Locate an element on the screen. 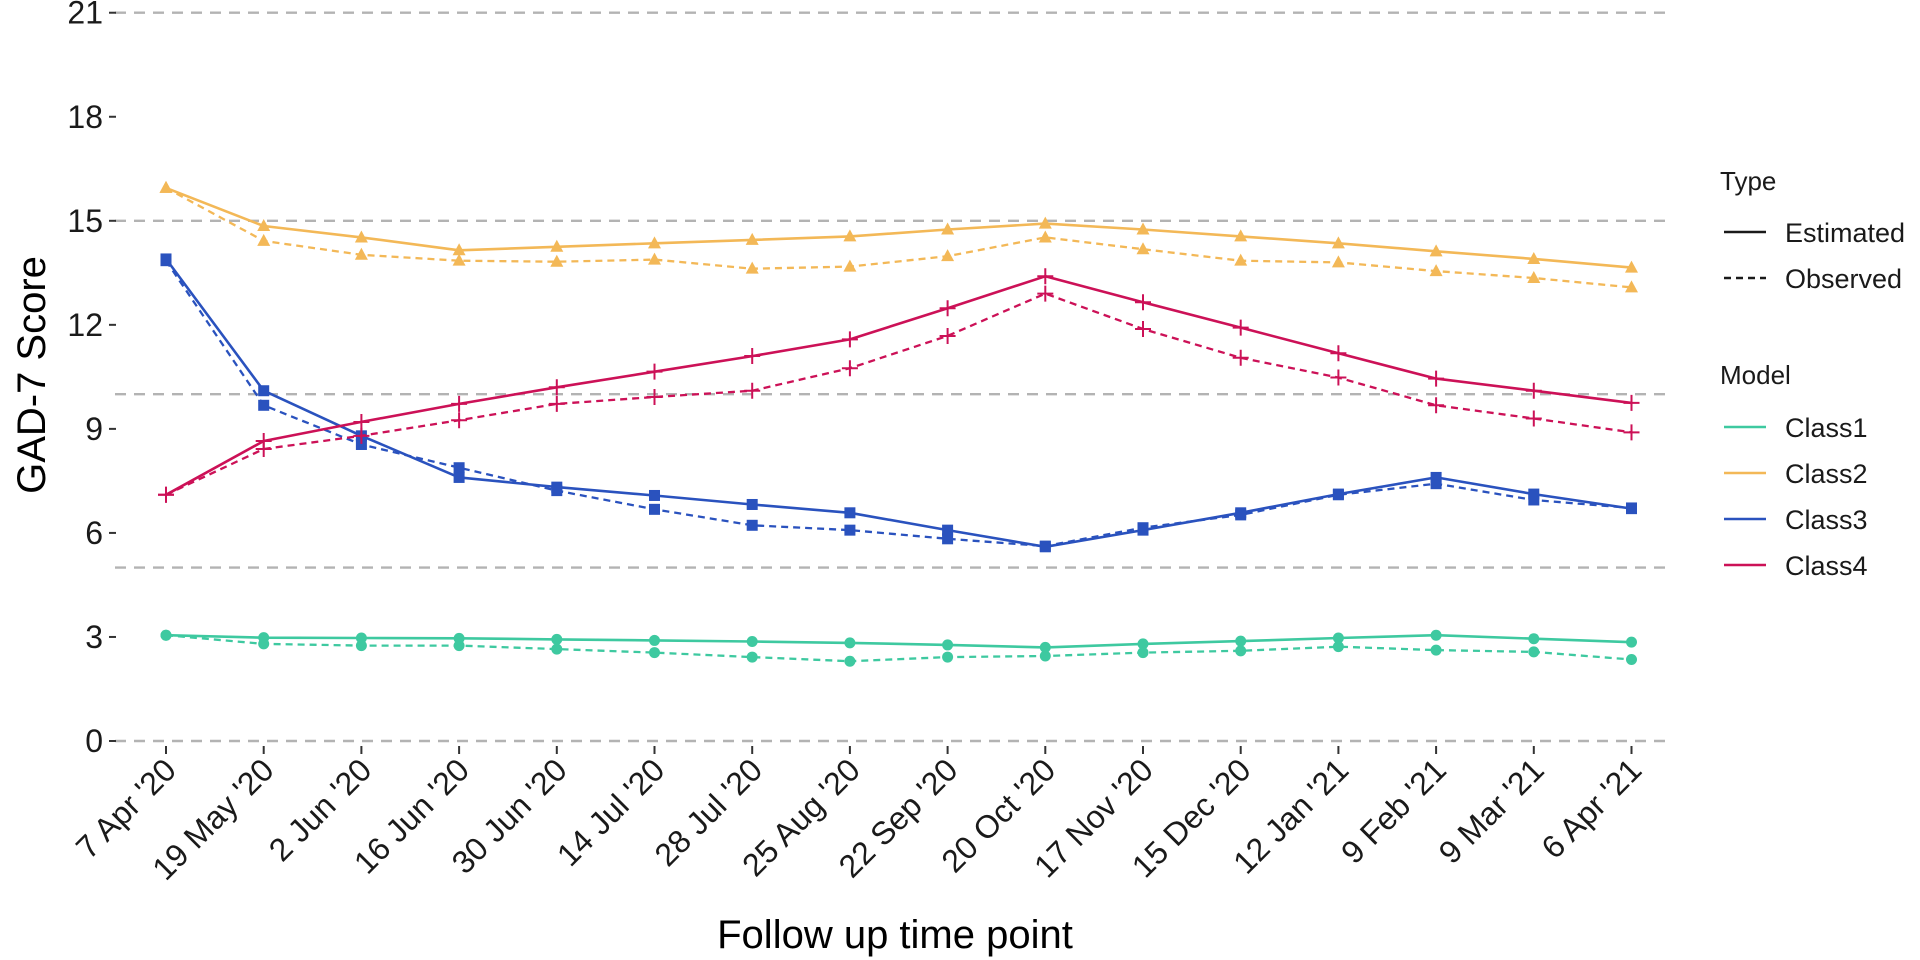 This screenshot has height=960, width=1920. class1-observed-line is located at coordinates (898, 648).